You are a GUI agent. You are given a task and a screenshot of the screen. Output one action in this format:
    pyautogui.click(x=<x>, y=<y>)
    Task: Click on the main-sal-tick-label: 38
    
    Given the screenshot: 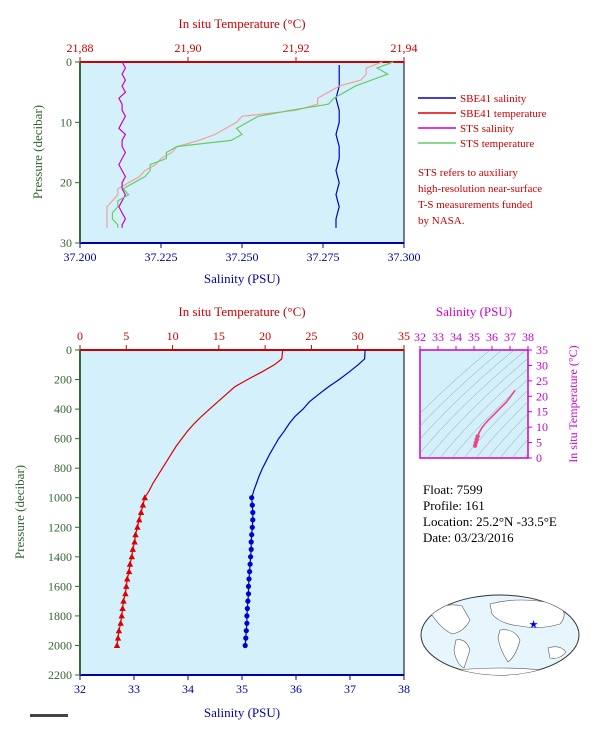 What is the action you would take?
    pyautogui.click(x=404, y=689)
    